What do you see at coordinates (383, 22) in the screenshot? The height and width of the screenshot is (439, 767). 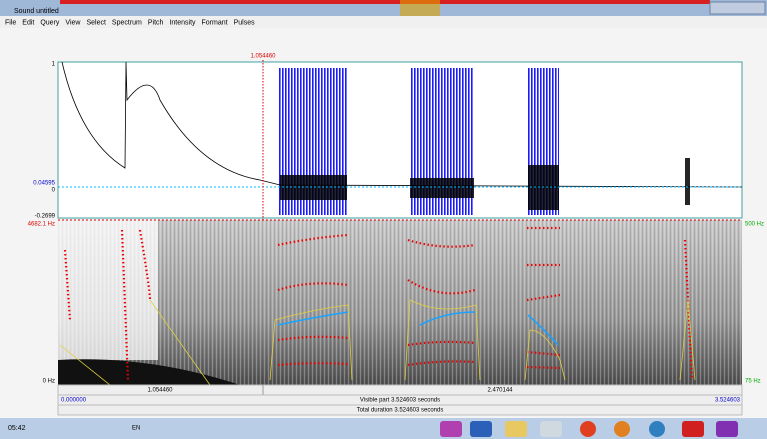 I see `menu-bar` at bounding box center [383, 22].